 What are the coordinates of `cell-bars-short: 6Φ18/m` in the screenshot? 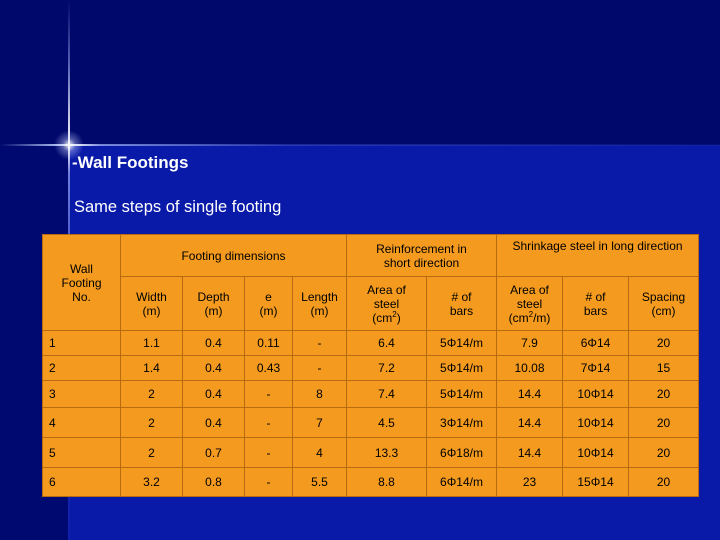 It's located at (461, 452).